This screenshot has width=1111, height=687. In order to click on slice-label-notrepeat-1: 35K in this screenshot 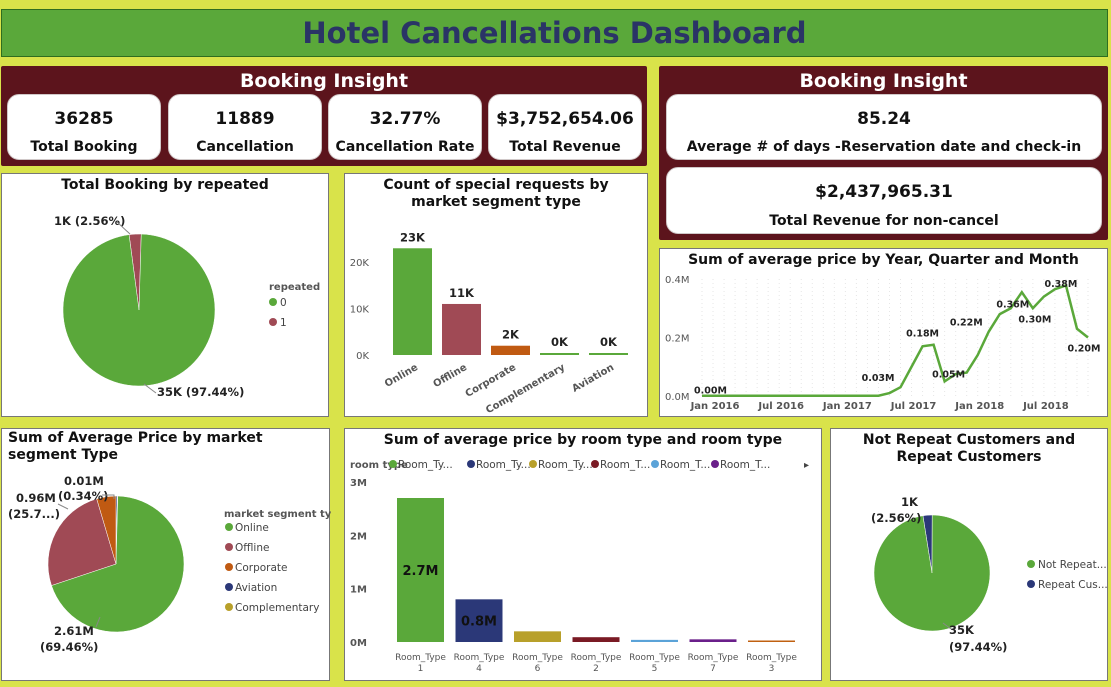, I will do `click(962, 630)`.